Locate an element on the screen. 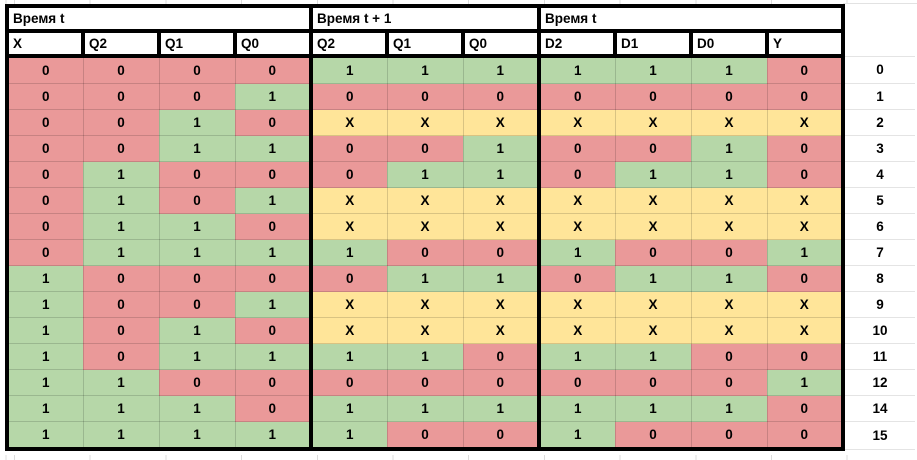  column-header-x-0: X is located at coordinates (45, 43).